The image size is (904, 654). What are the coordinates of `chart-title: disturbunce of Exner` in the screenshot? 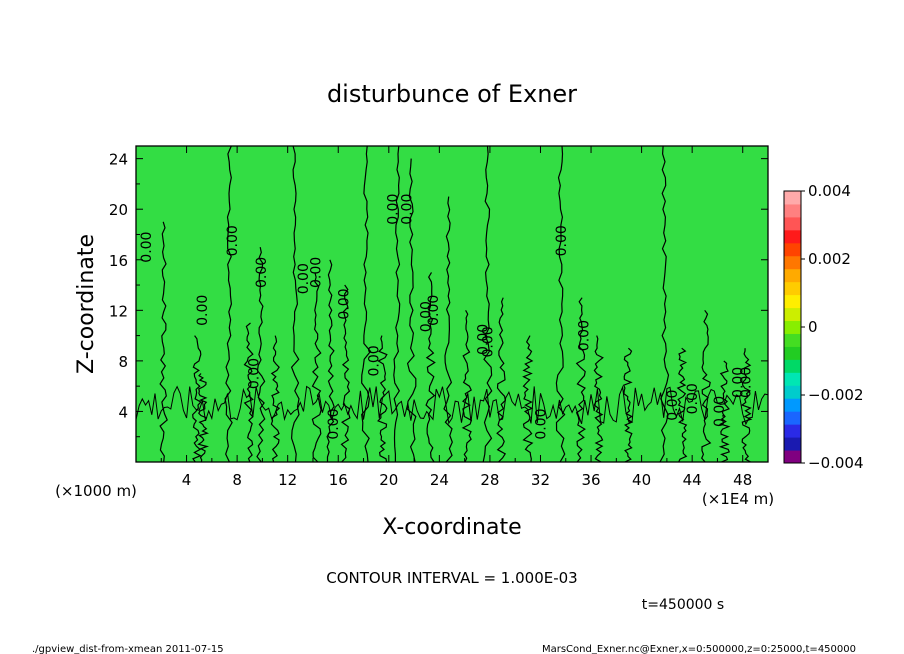 It's located at (452, 94).